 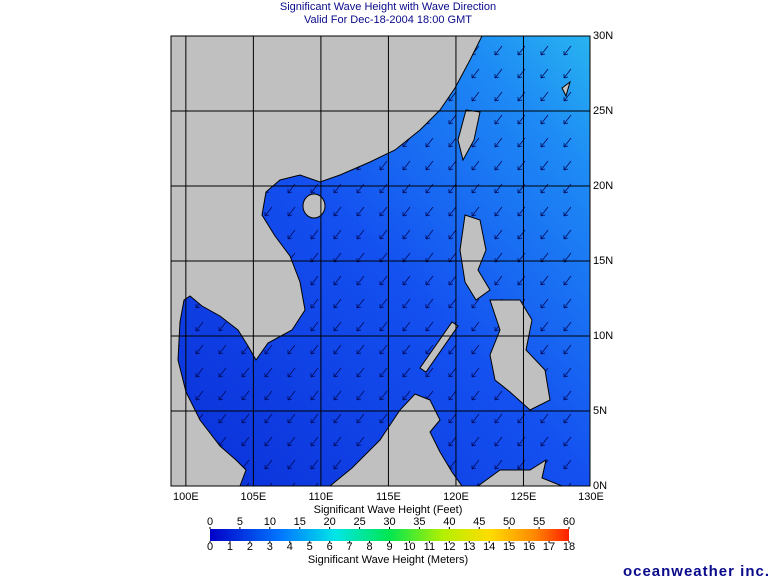 What do you see at coordinates (396, 439) in the screenshot?
I see `borneo` at bounding box center [396, 439].